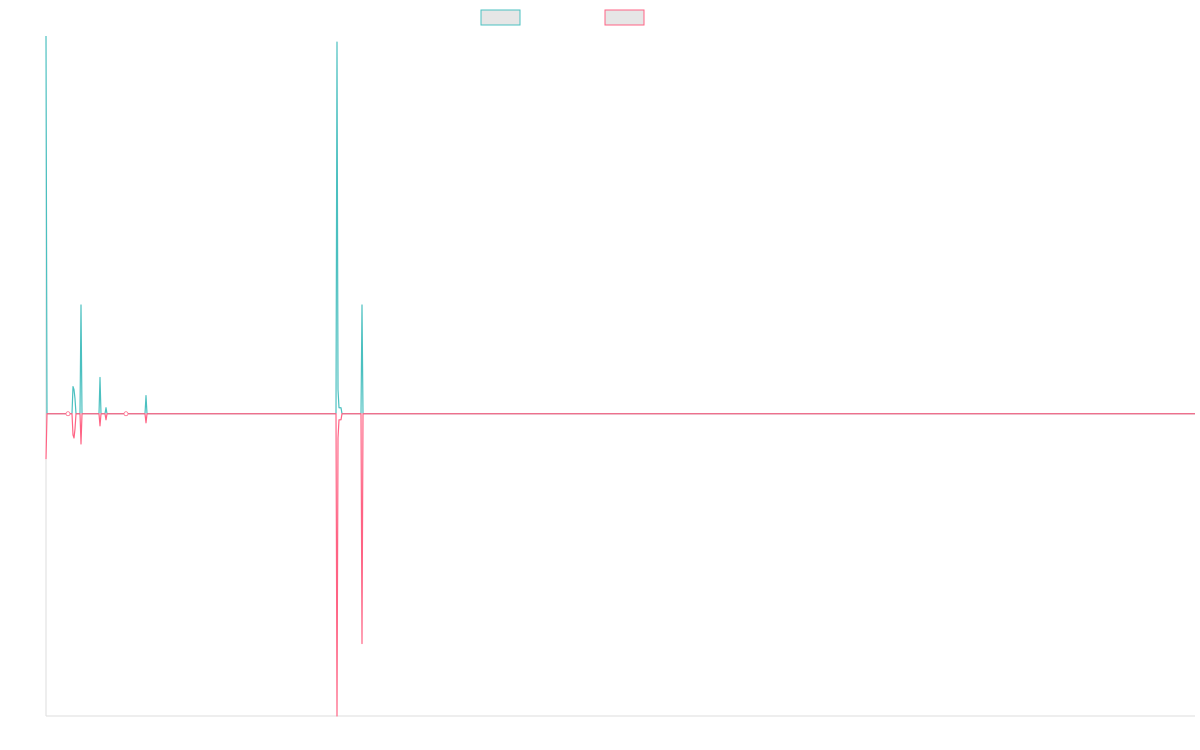  What do you see at coordinates (562, 17) in the screenshot?
I see `legend` at bounding box center [562, 17].